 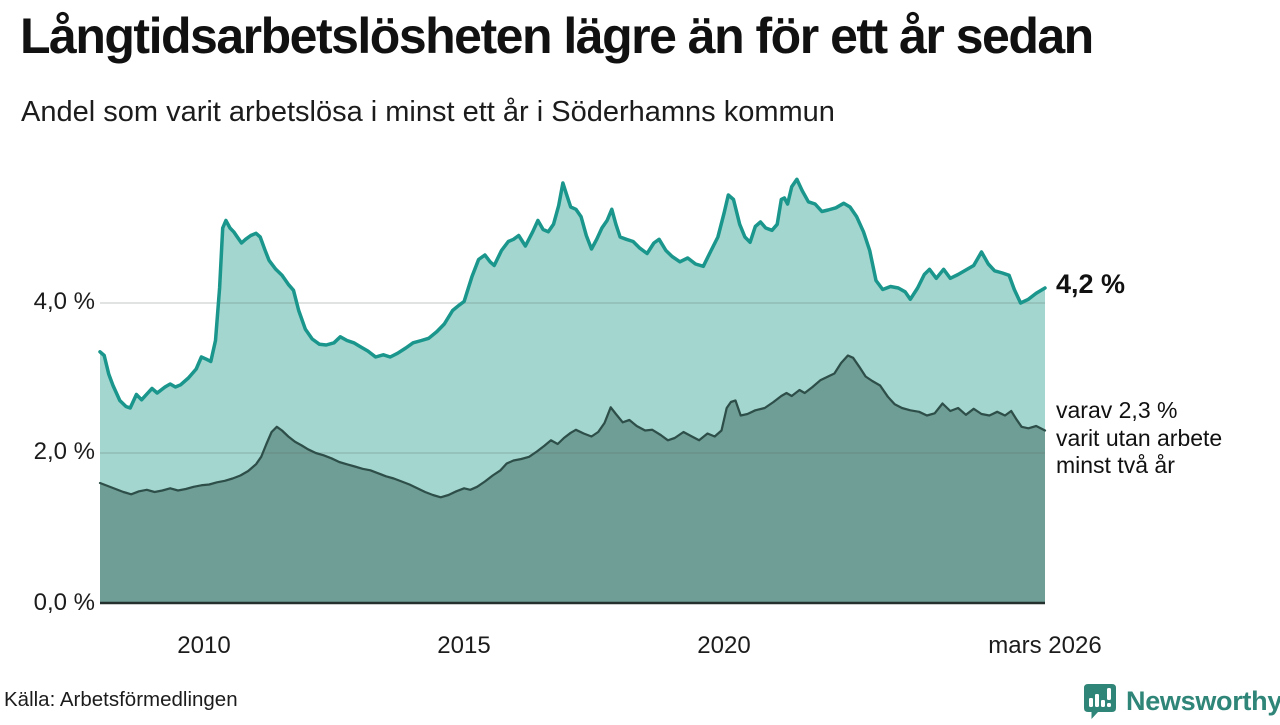 What do you see at coordinates (64, 301) in the screenshot?
I see `y-tick-4: 4,0 %` at bounding box center [64, 301].